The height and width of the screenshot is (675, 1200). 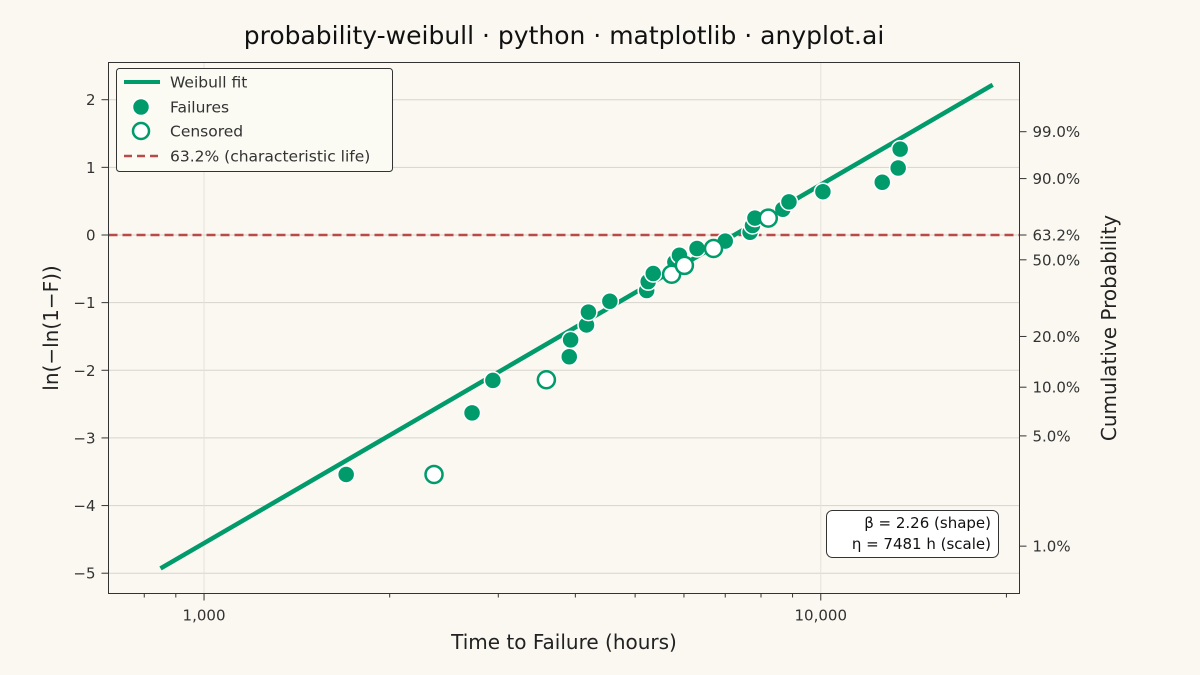 I want to click on legend-label-censored: Censored, so click(x=206, y=132).